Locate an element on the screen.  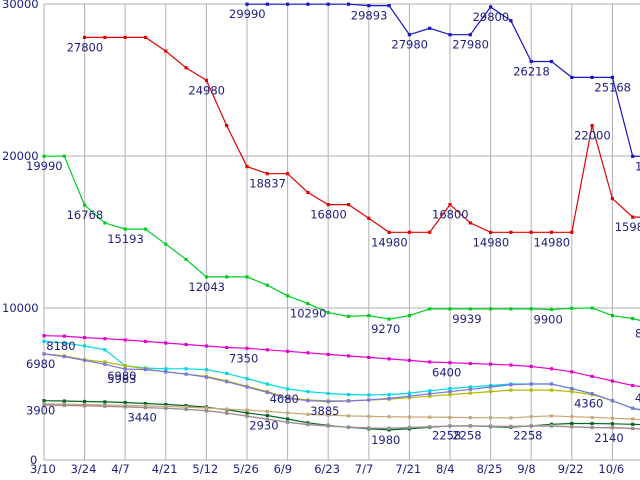
point-label: 27980 is located at coordinates (470, 45).